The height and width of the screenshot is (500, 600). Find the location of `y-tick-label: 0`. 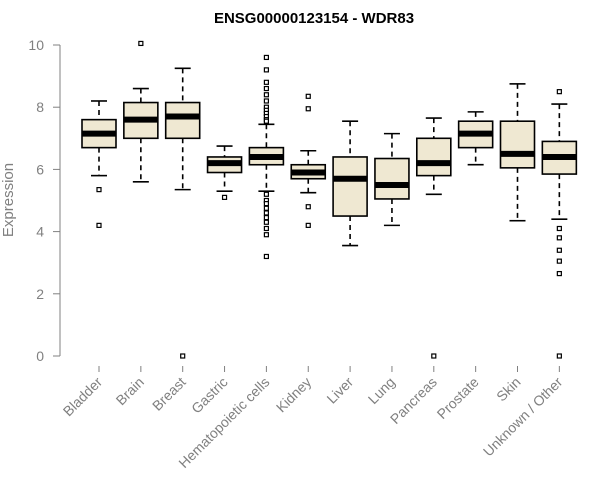

y-tick-label: 0 is located at coordinates (40, 356).